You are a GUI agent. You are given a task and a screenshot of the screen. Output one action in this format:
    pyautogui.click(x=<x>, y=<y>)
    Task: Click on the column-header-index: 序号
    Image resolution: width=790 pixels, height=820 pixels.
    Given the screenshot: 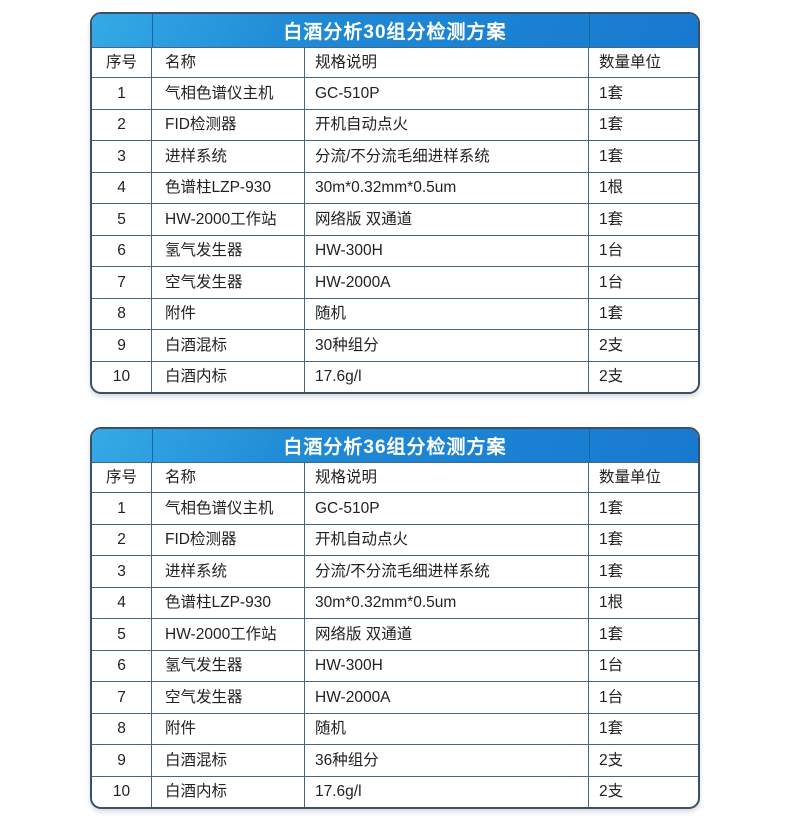 What is the action you would take?
    pyautogui.click(x=122, y=477)
    